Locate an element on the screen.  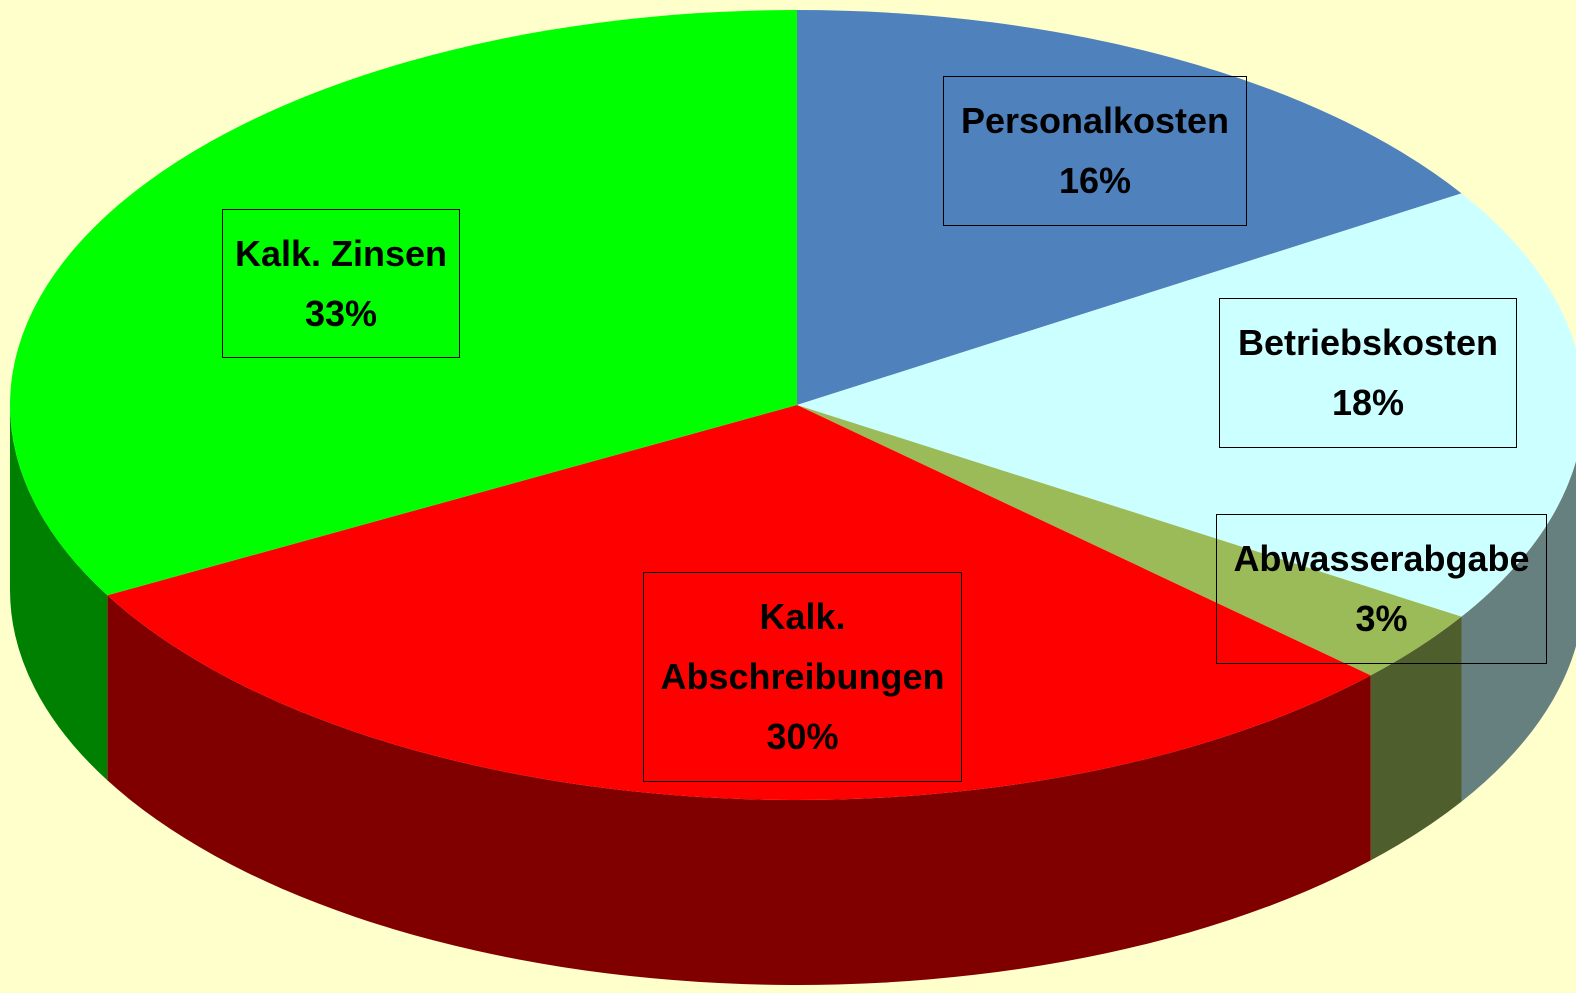
label-box: Abwasserabgabe 3% is located at coordinates (1381, 589).